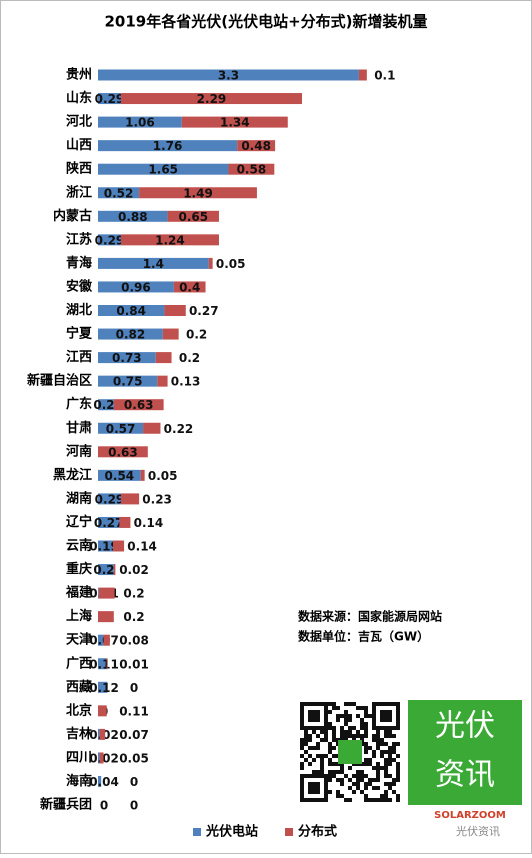 The image size is (532, 858). Describe the element at coordinates (128, 382) in the screenshot. I see `data-label: 0.75` at that location.